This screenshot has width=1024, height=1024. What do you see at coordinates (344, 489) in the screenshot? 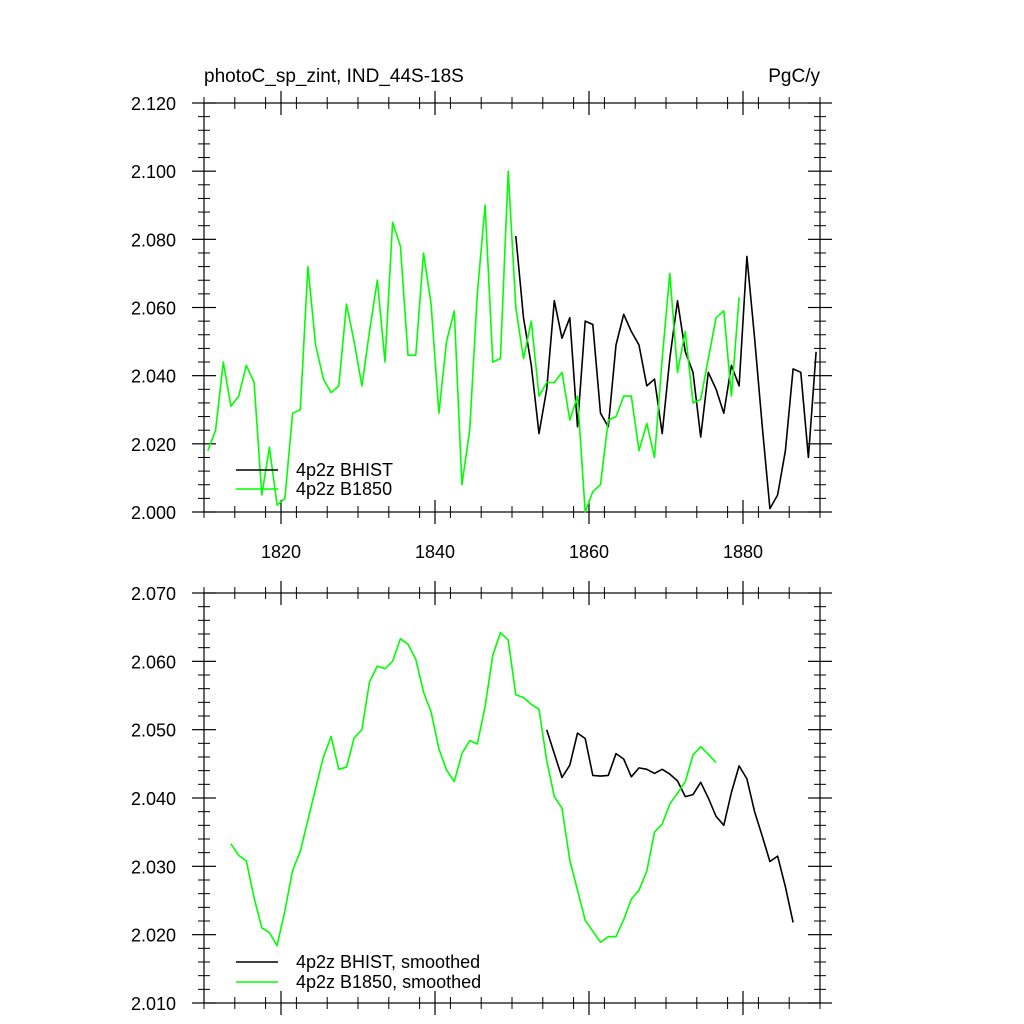
I see `legend-label: 4p2z B1850` at bounding box center [344, 489].